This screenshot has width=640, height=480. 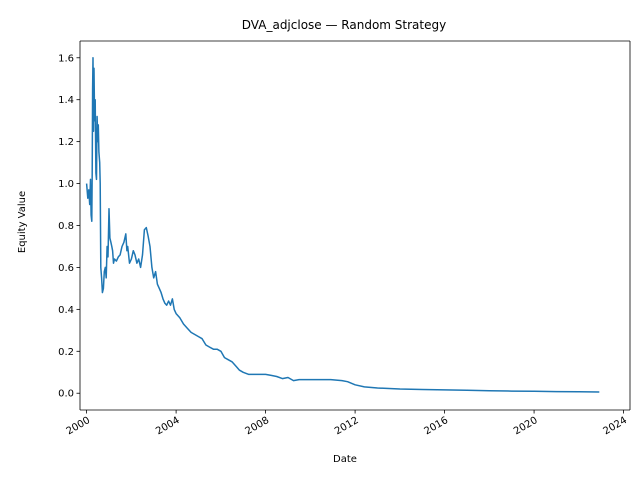 What do you see at coordinates (344, 25) in the screenshot?
I see `chart-title: DVA_adjclose — Random Strategy` at bounding box center [344, 25].